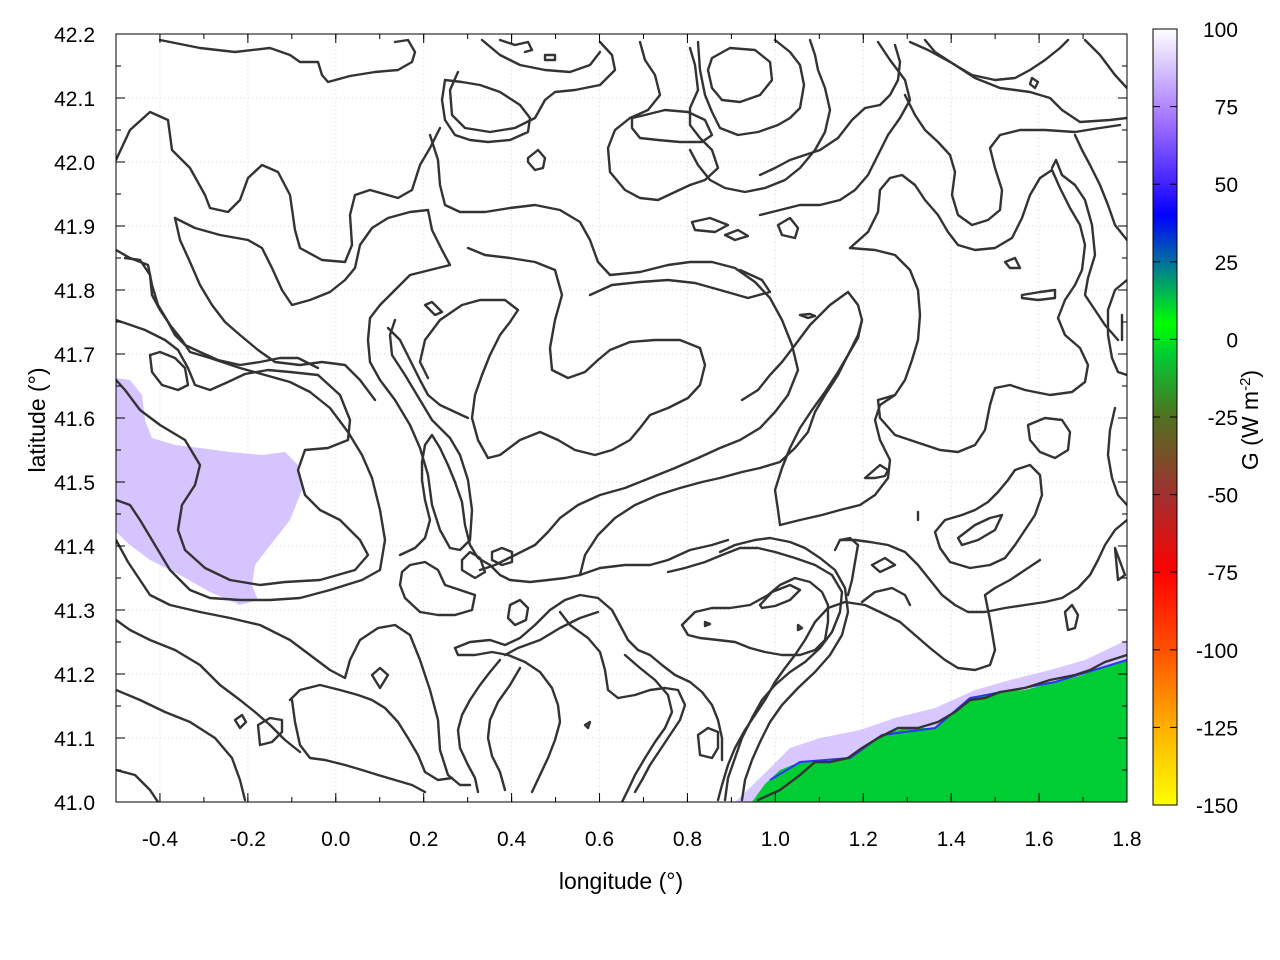 The width and height of the screenshot is (1280, 960). I want to click on y-tick-label: 41.6, so click(74, 419).